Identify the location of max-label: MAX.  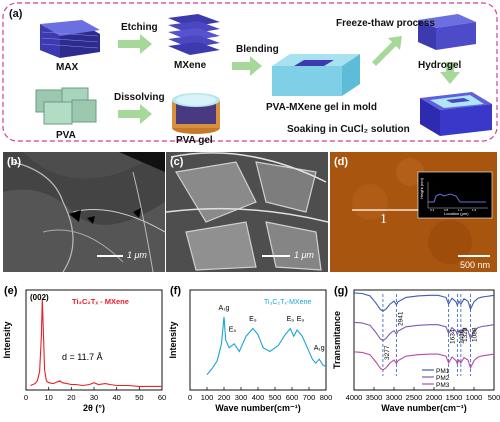
(67, 67).